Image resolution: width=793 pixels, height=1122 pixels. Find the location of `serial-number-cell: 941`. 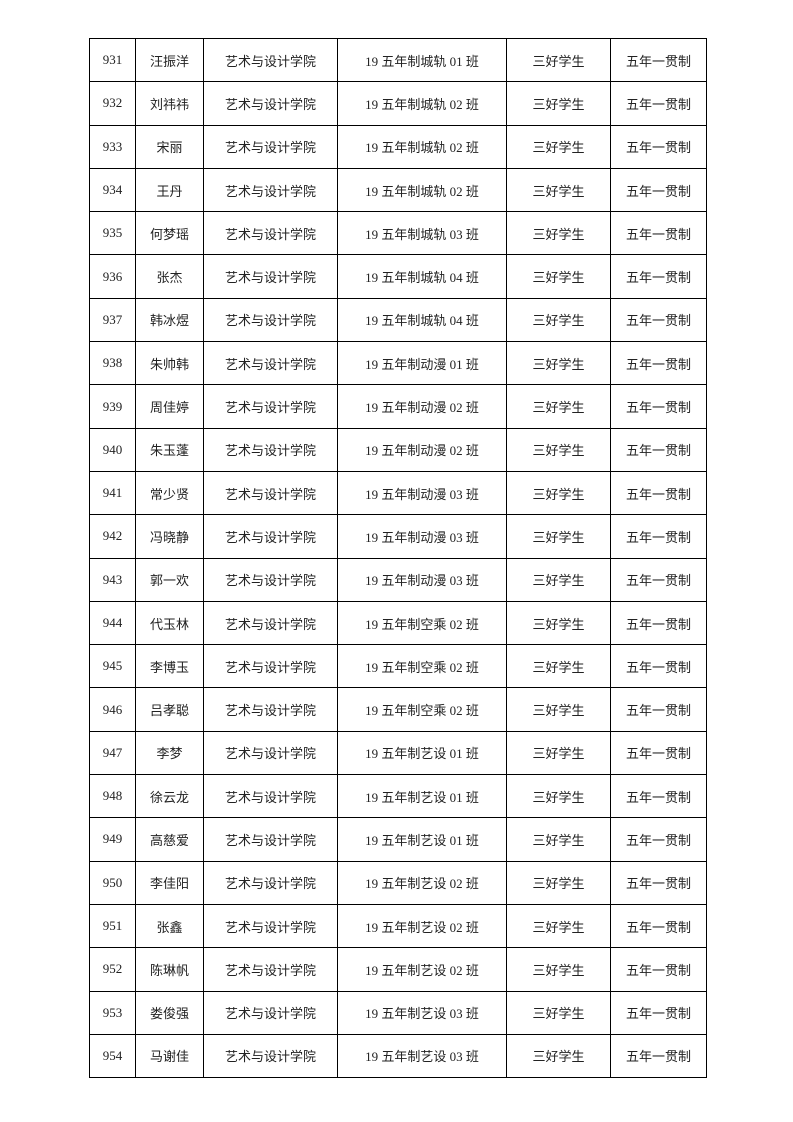

serial-number-cell: 941 is located at coordinates (112, 493).